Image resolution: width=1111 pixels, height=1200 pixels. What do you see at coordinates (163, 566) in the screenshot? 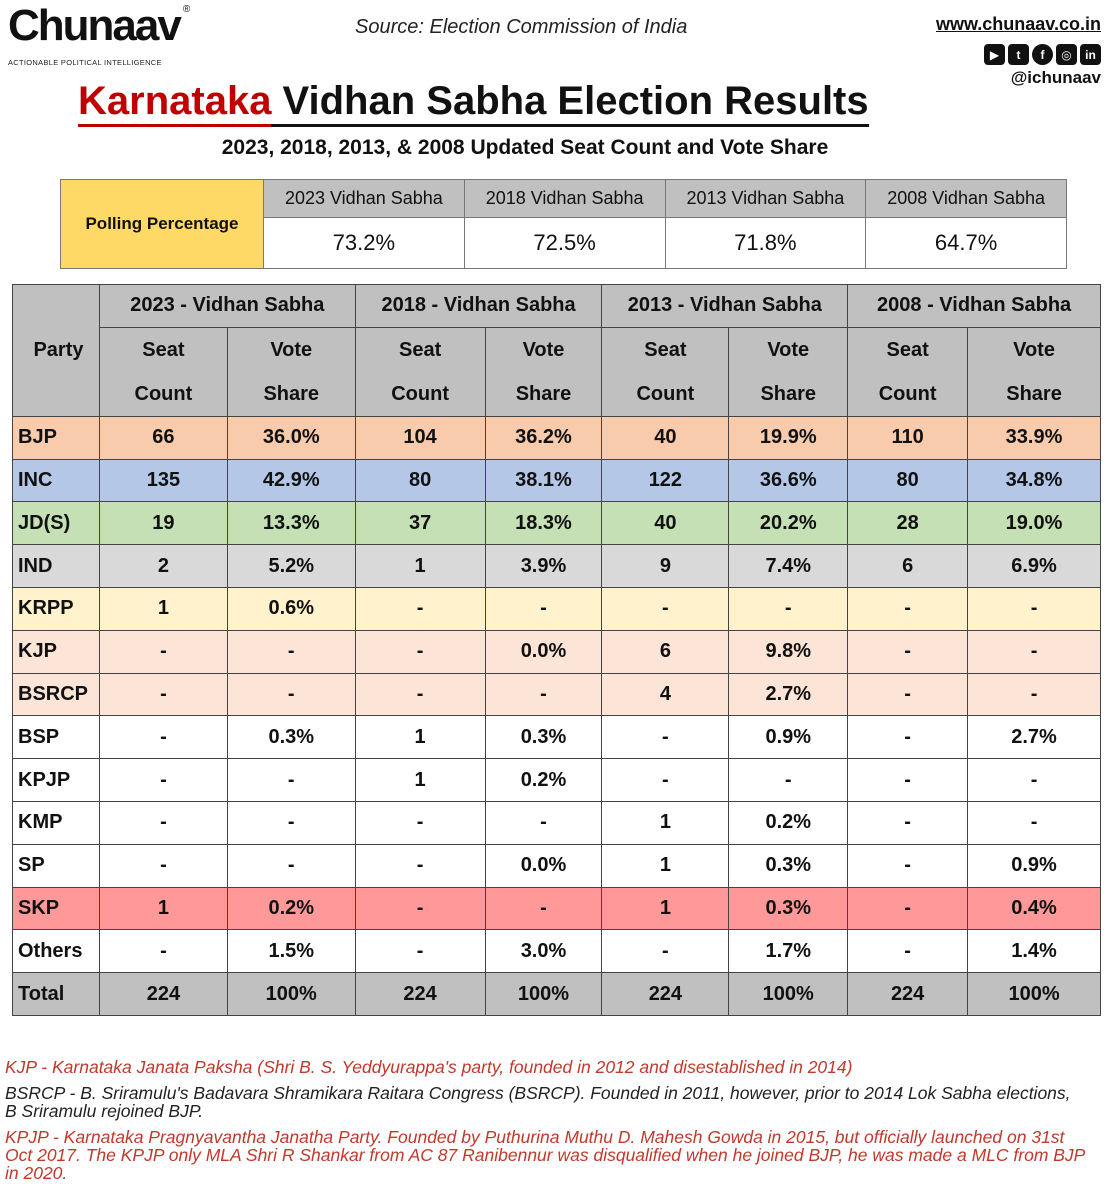
I see `seat-count-cell: 2` at bounding box center [163, 566].